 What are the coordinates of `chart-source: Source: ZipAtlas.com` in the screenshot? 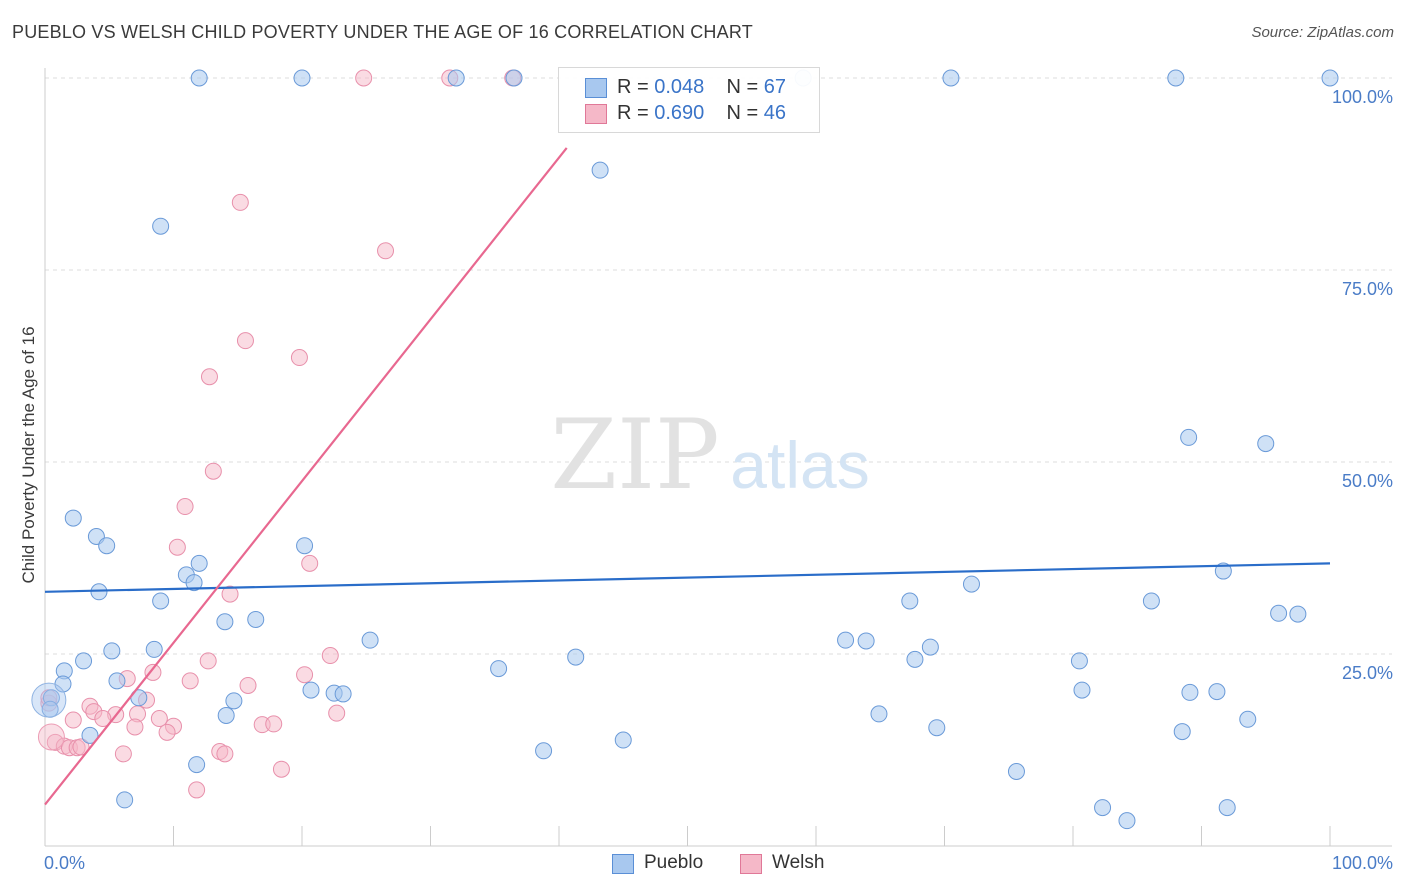 It's located at (1322, 32).